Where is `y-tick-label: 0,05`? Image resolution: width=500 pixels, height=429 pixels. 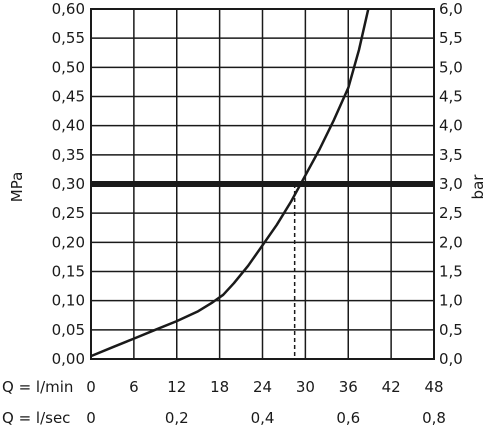 y-tick-label: 0,05 is located at coordinates (68, 330).